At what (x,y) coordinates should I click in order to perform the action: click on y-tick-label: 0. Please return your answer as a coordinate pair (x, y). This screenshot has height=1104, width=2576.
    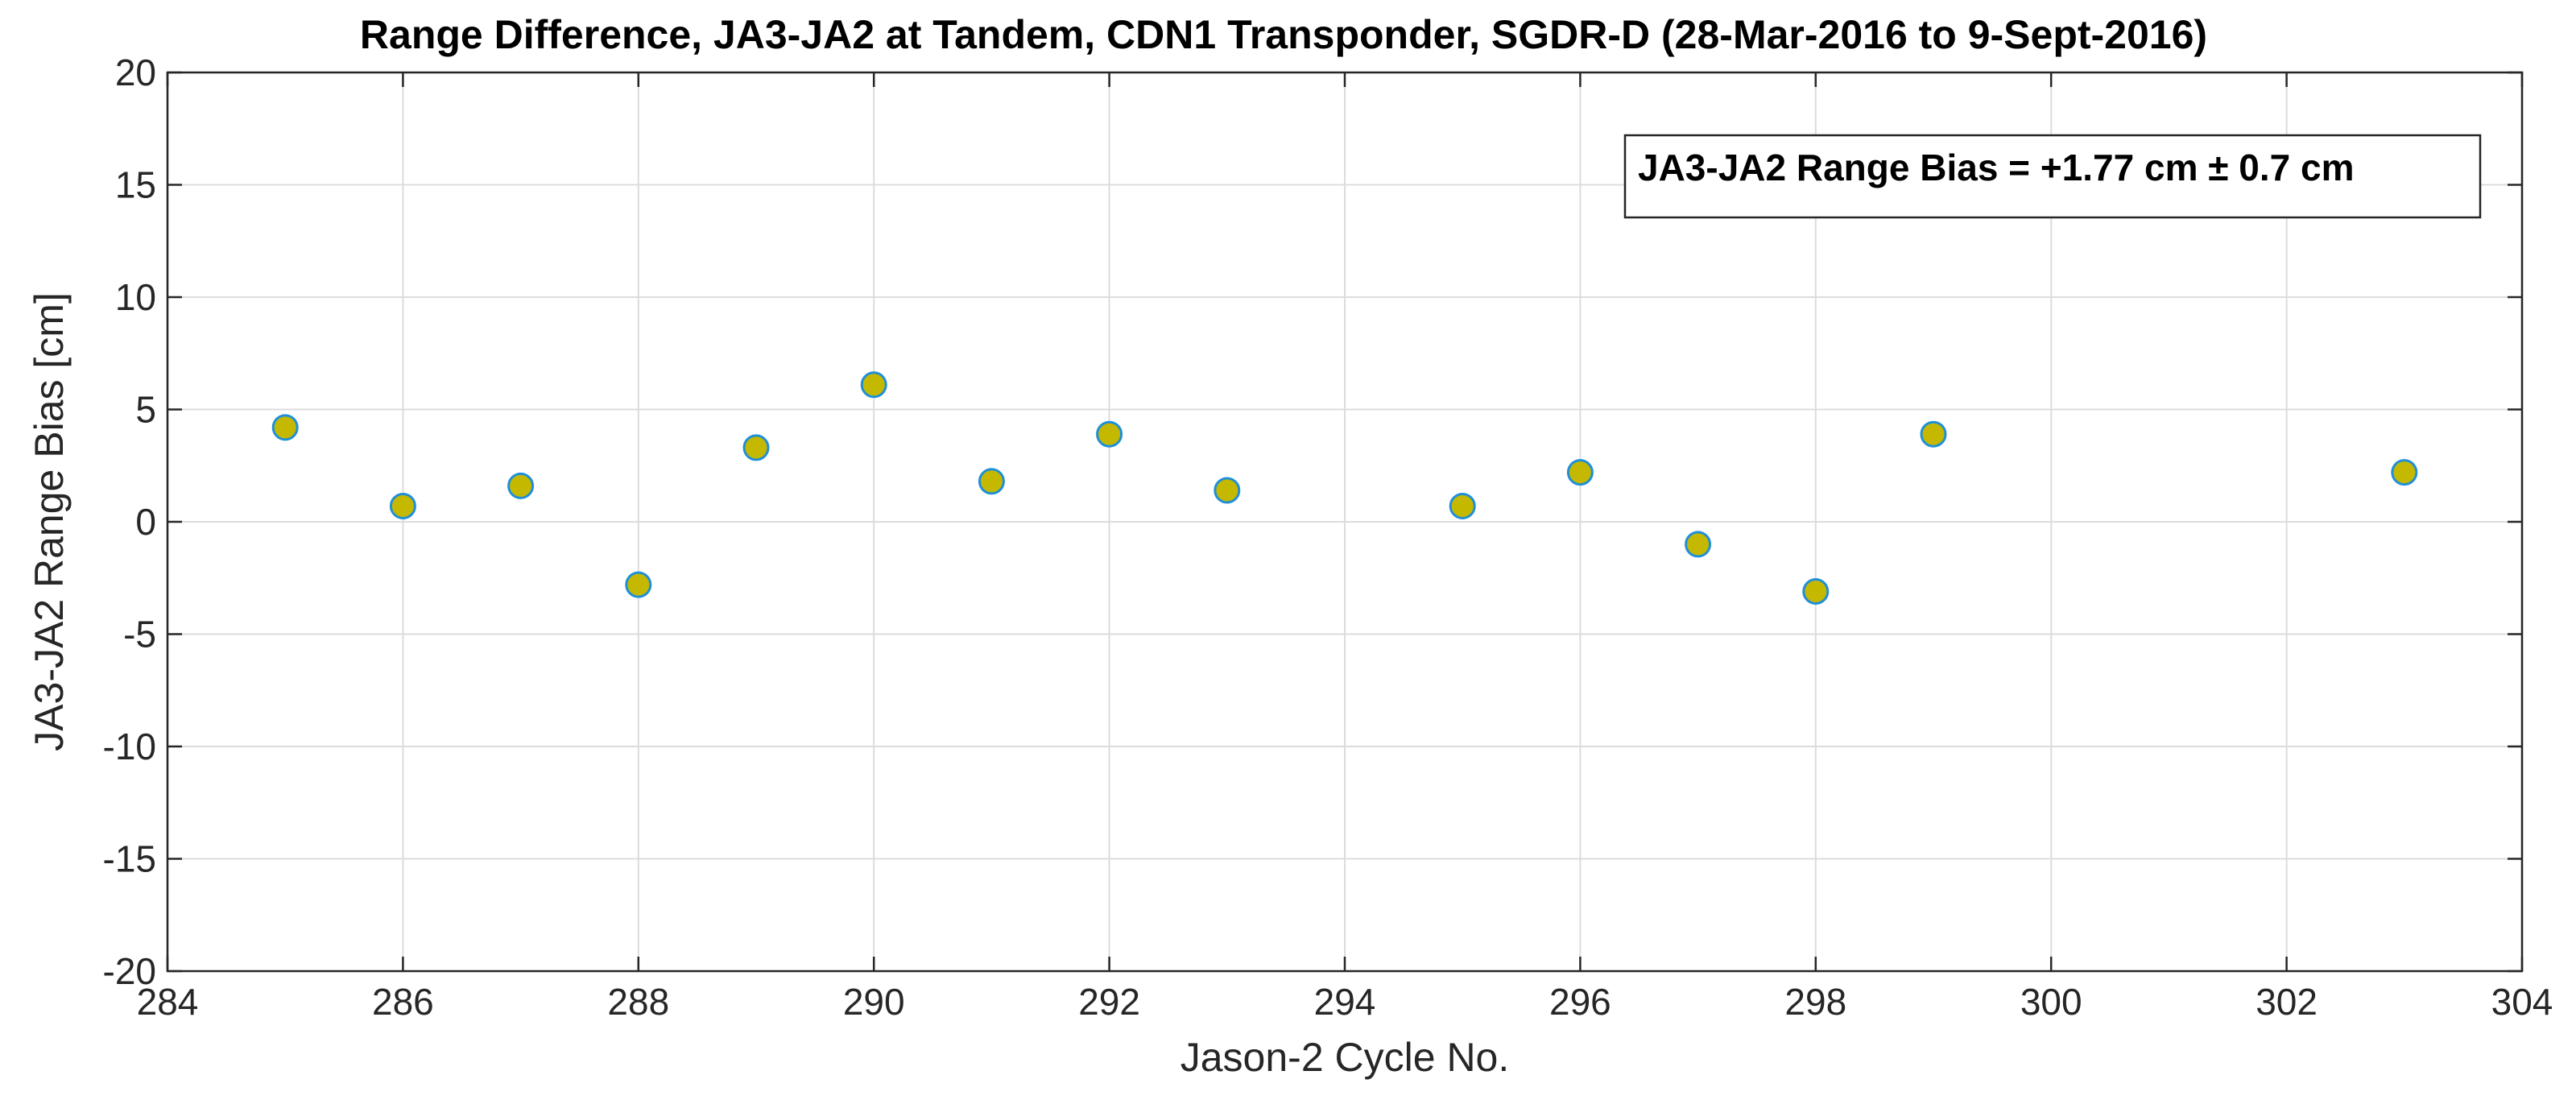
    Looking at the image, I should click on (146, 522).